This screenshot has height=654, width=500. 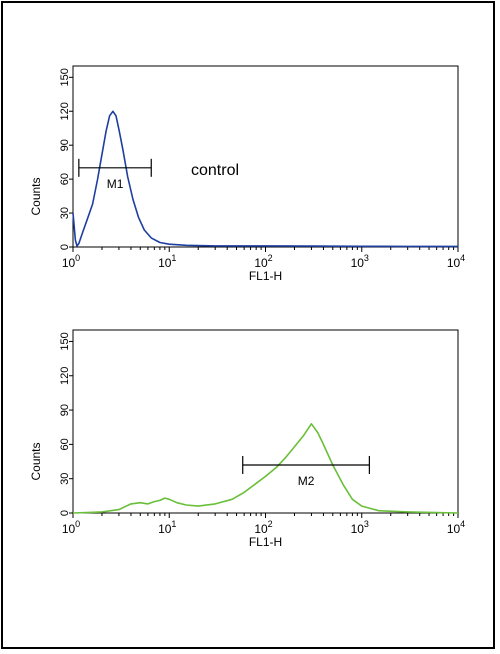 What do you see at coordinates (306, 481) in the screenshot?
I see `gate-label: M2` at bounding box center [306, 481].